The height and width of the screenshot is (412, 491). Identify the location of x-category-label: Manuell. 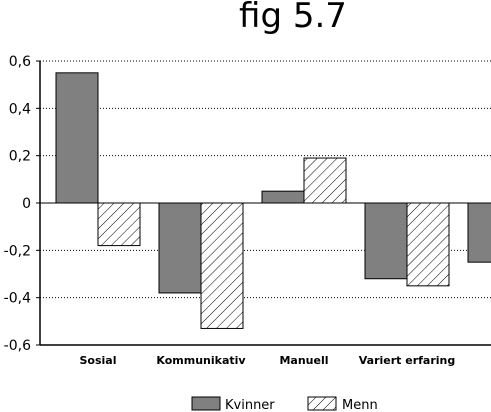
(303, 360).